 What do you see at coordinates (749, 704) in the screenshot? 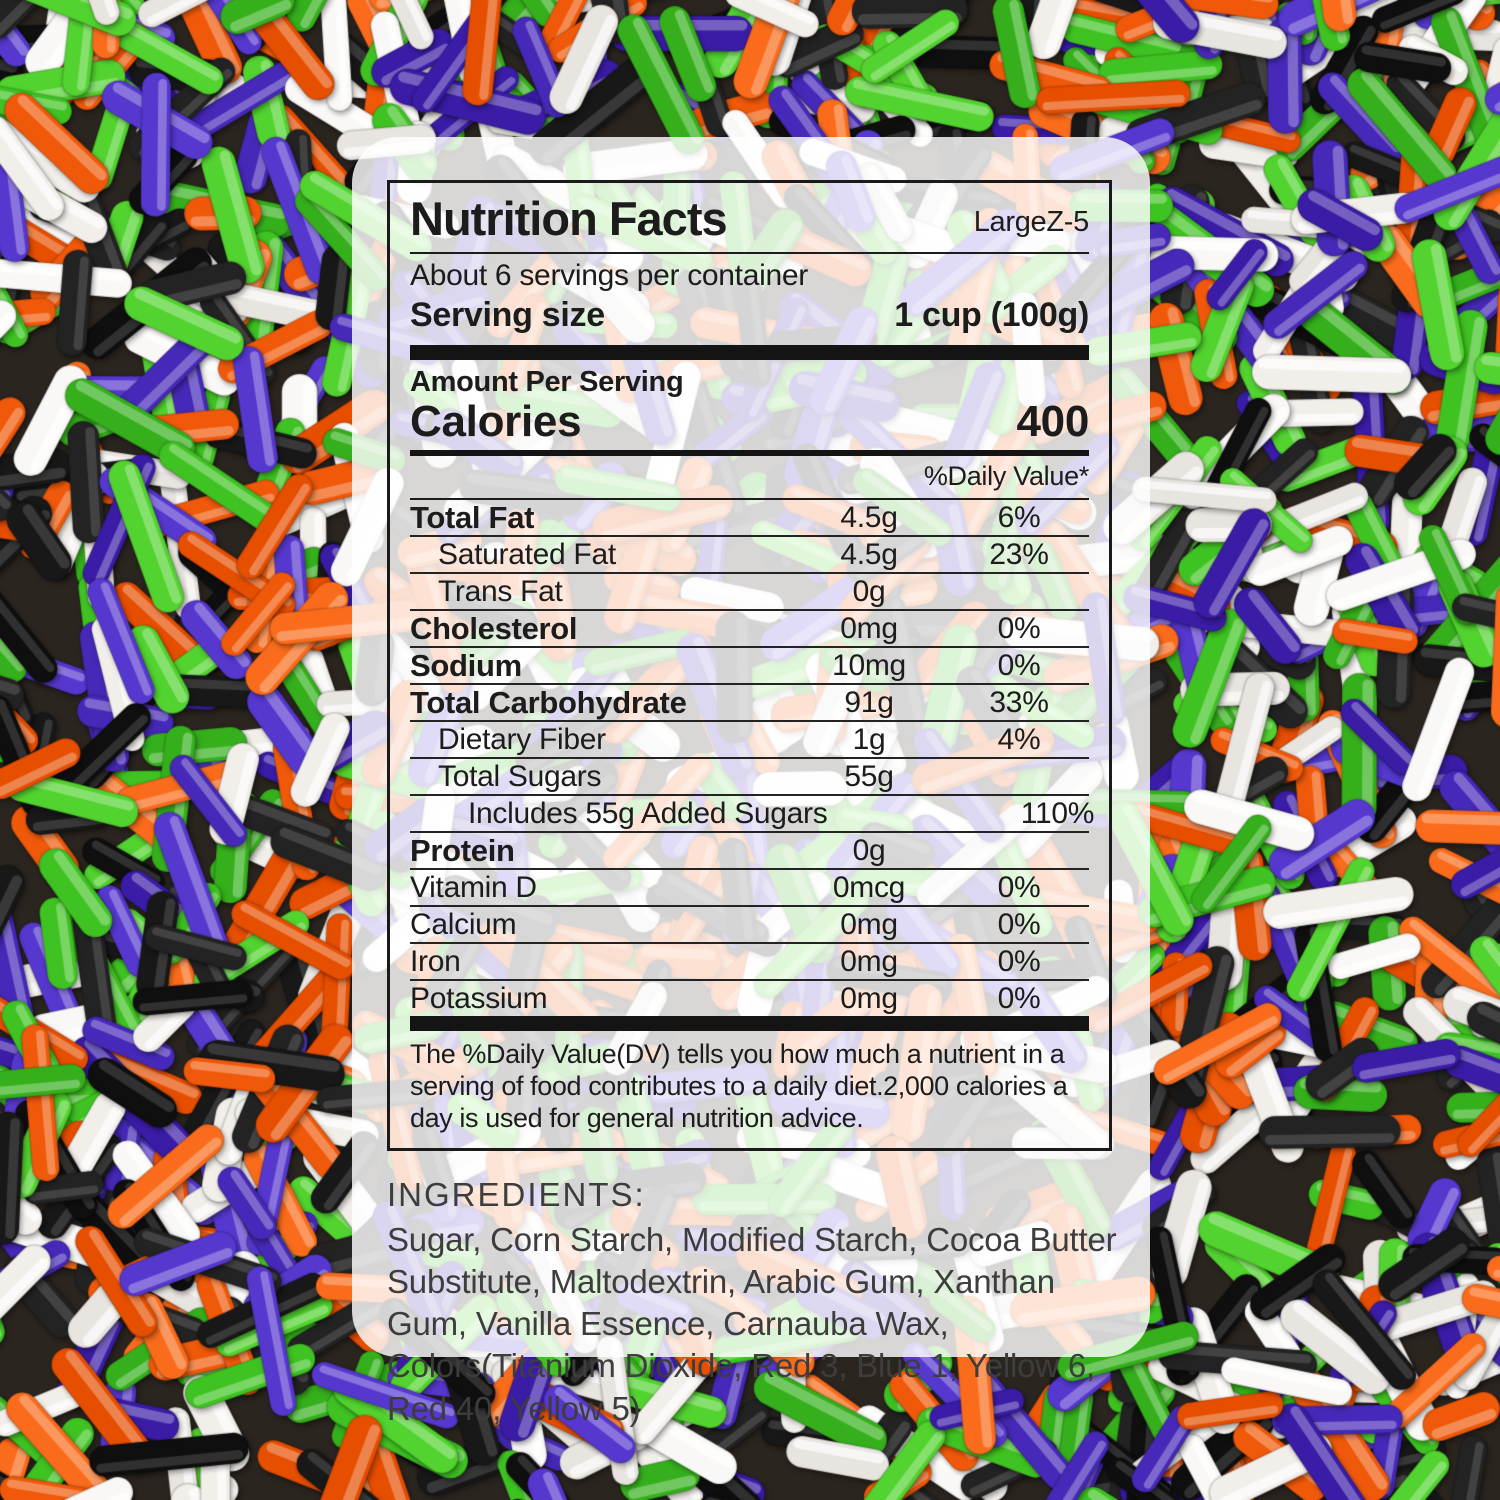
I see `table-row-total-carbohydrate: Total Carbohydrate 91g 33%` at bounding box center [749, 704].